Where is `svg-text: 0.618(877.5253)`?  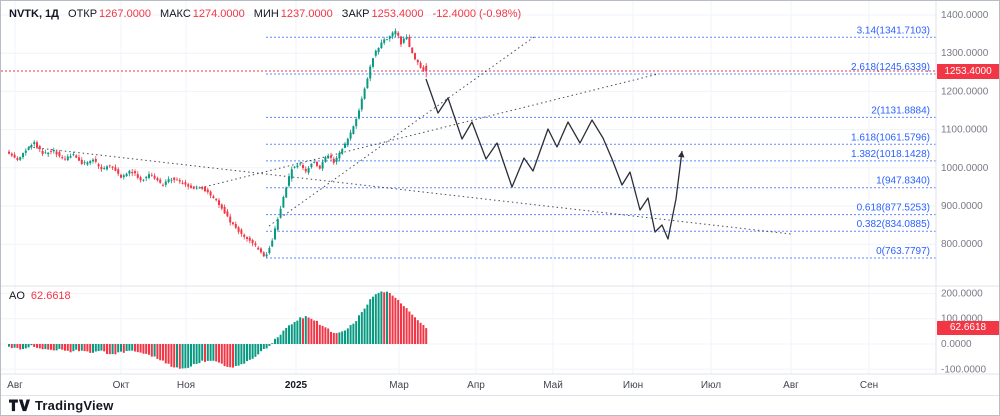 svg-text: 0.618(877.5253) is located at coordinates (893, 208).